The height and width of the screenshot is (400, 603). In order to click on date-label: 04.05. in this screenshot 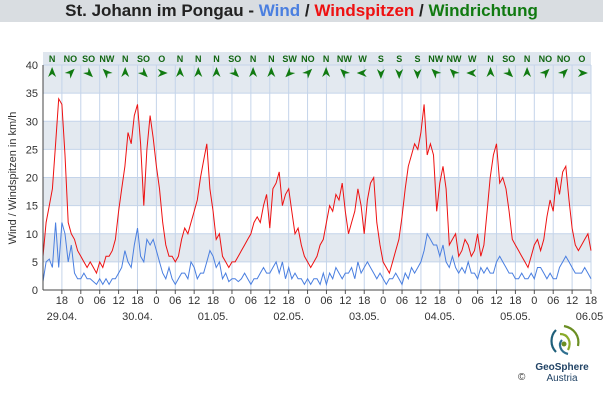, I will do `click(440, 317)`.